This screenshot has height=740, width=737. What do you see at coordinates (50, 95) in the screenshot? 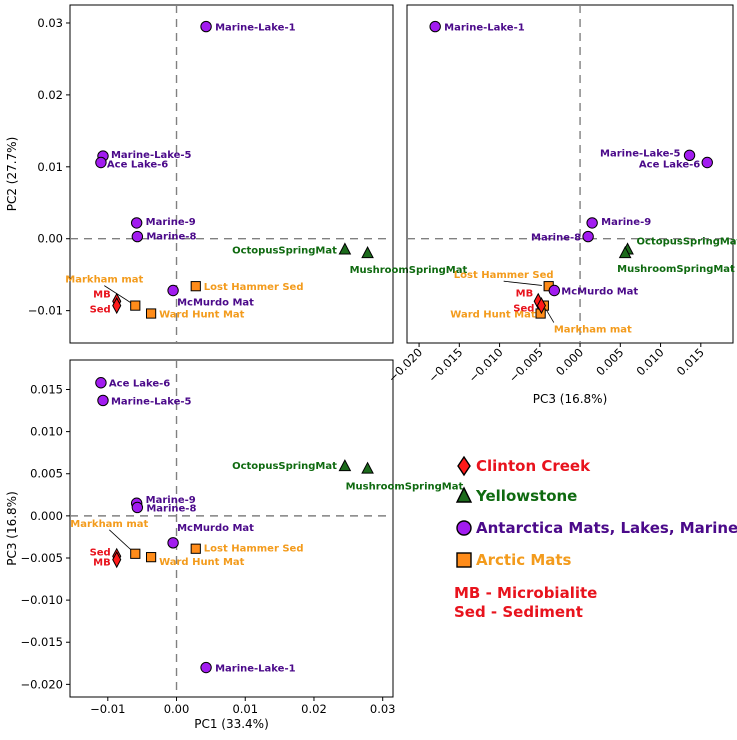
I see `y-tick-label: 0.02` at bounding box center [50, 95].